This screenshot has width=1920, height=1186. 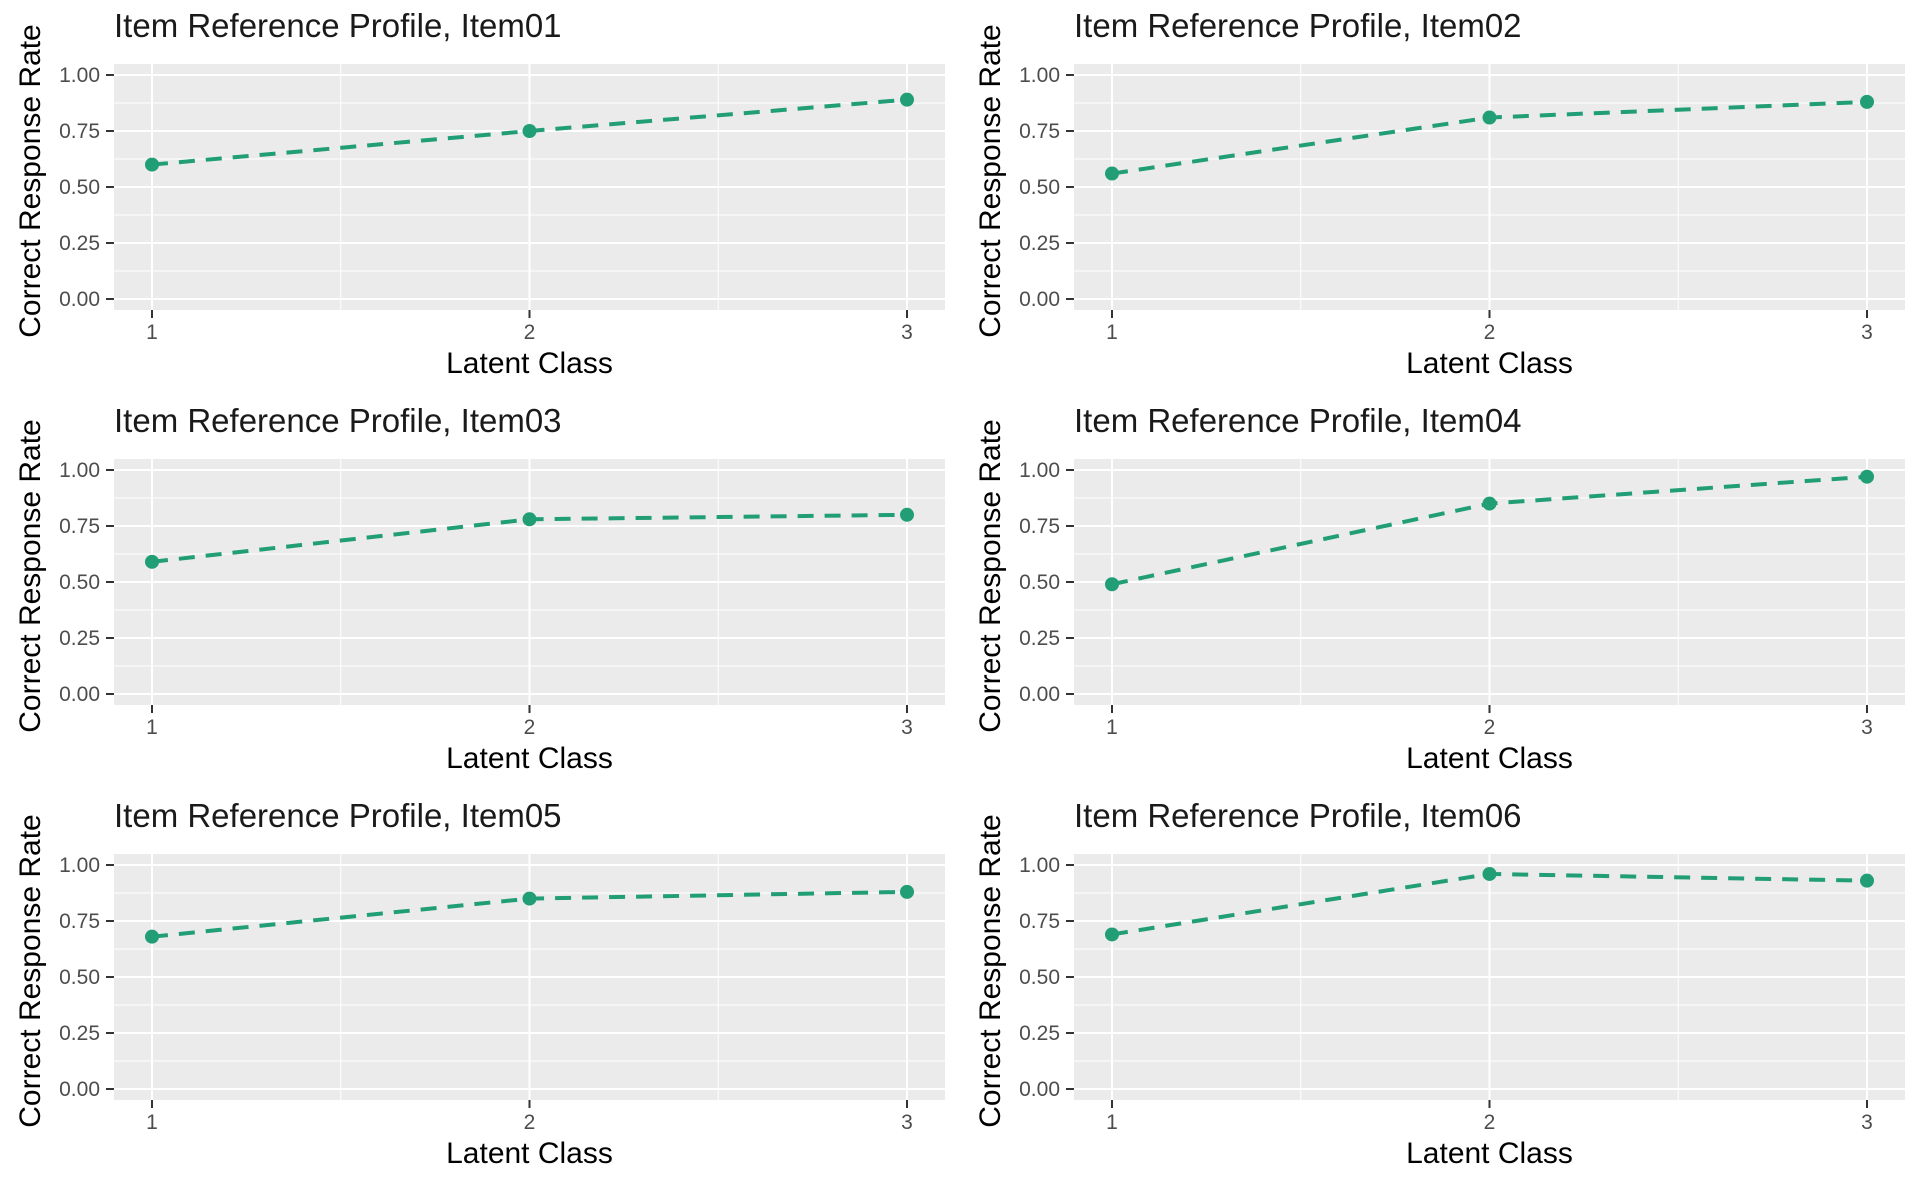 I want to click on chart-title: Item Reference Profile, Item06, so click(x=1298, y=815).